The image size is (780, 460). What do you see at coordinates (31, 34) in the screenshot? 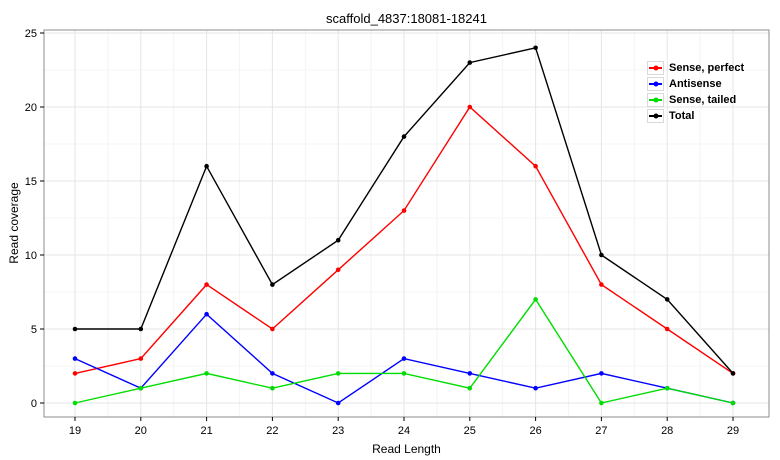
I see `y-tick-label: 25` at bounding box center [31, 34].